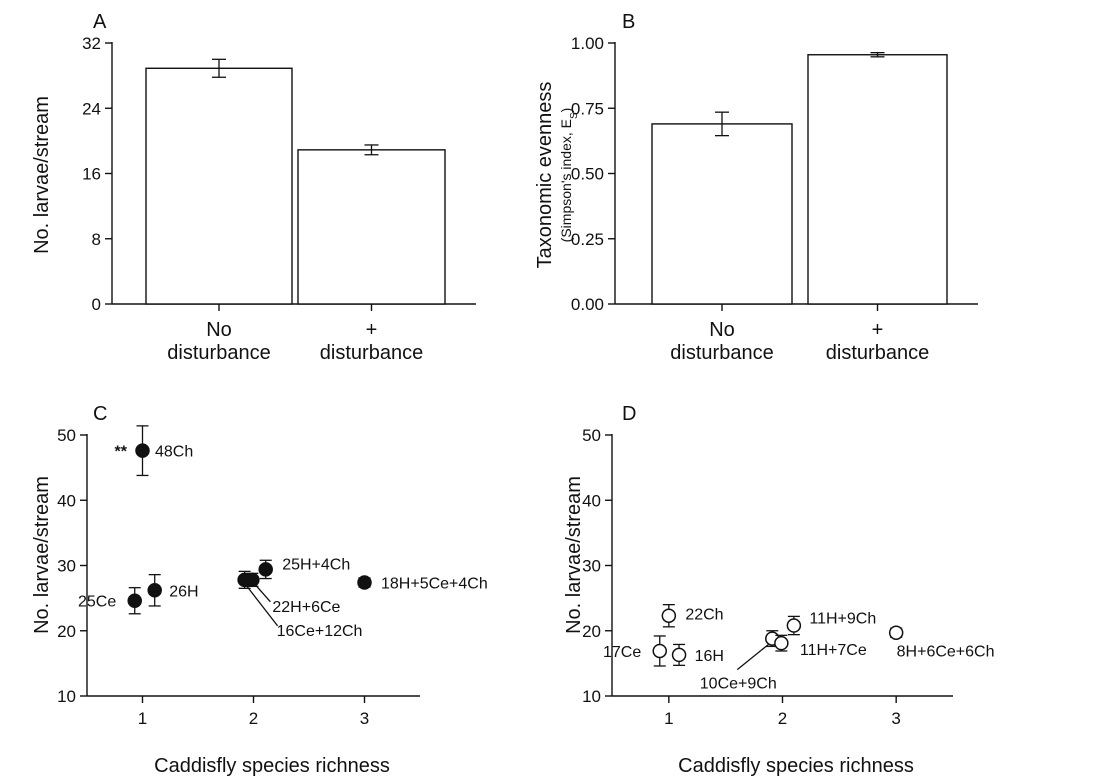 This screenshot has height=776, width=1100. I want to click on panel-letter-c: C, so click(100, 414).